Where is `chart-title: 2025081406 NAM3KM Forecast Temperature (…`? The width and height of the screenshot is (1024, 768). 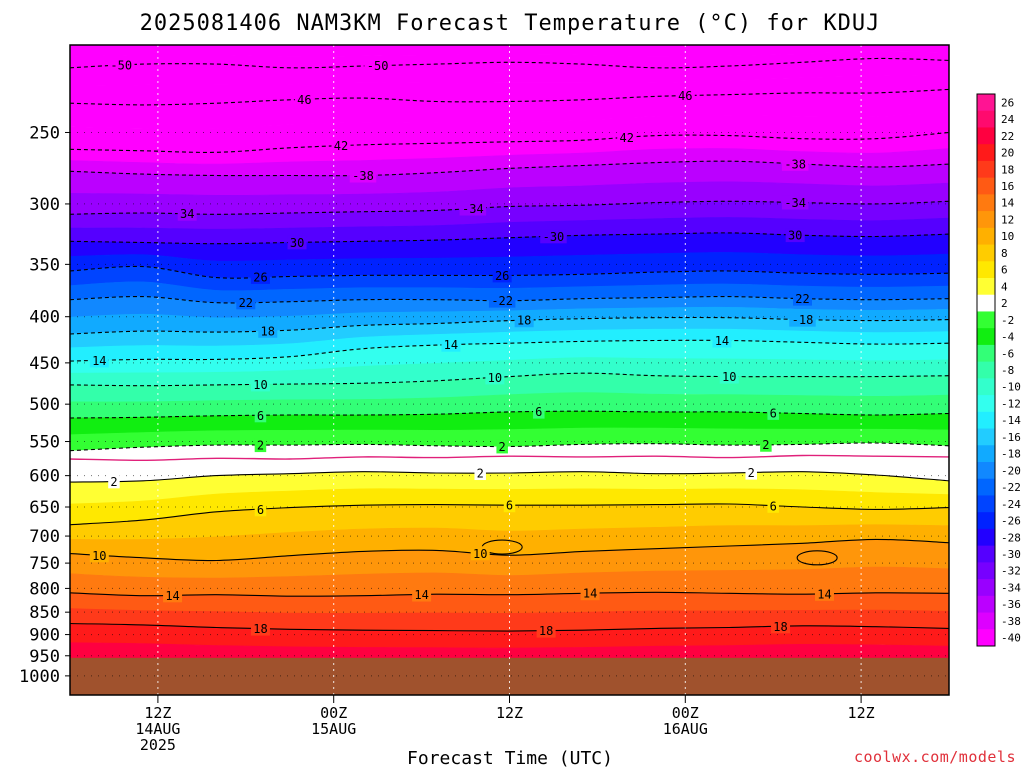
chart-title: 2025081406 NAM3KM Forecast Temperature (… is located at coordinates (510, 23).